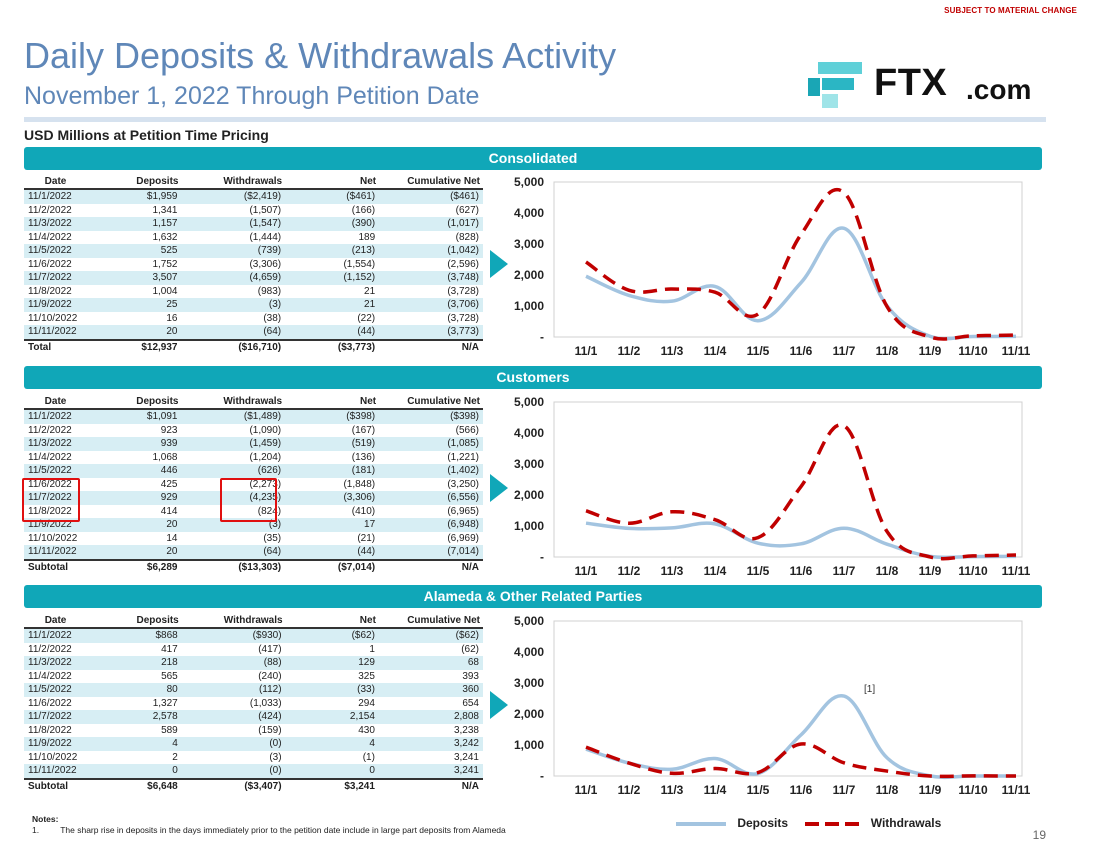  I want to click on table-cell: (1,547), so click(233, 224).